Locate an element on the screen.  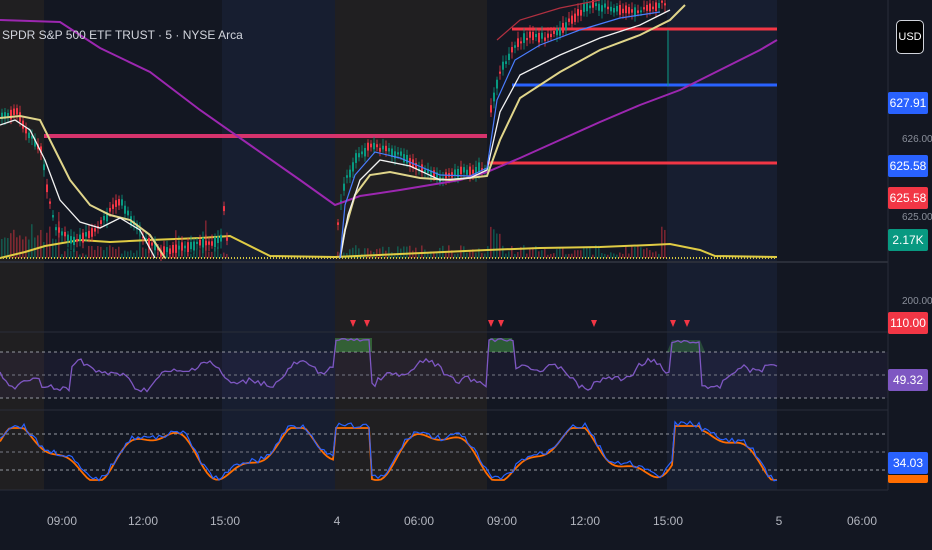
price-tag-close: 625.58 is located at coordinates (908, 198).